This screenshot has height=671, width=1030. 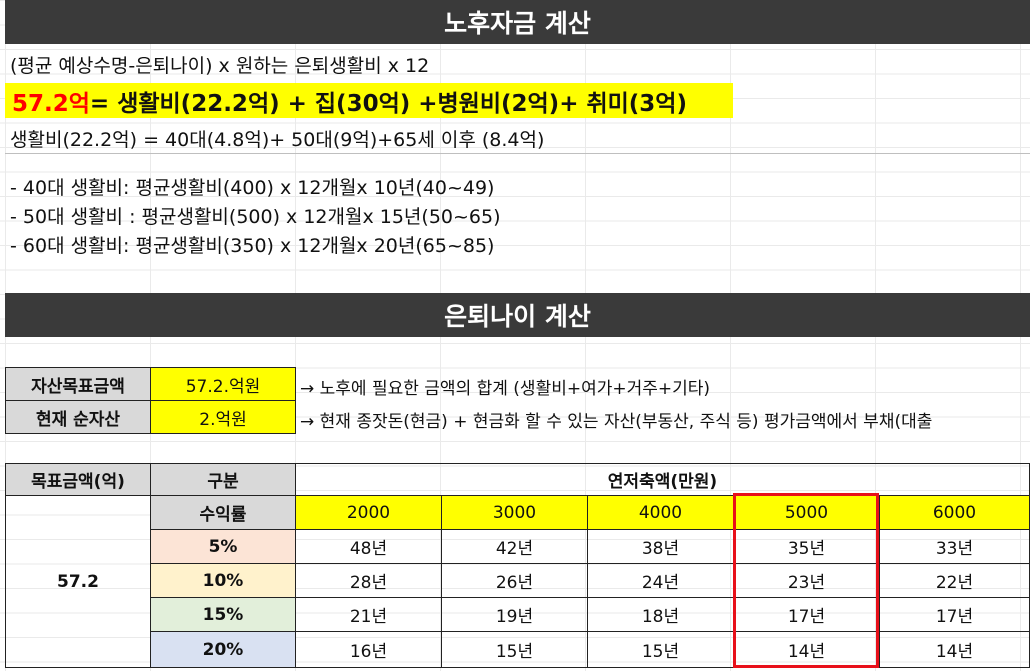 What do you see at coordinates (223, 512) in the screenshot?
I see `rate-header: 수익률` at bounding box center [223, 512].